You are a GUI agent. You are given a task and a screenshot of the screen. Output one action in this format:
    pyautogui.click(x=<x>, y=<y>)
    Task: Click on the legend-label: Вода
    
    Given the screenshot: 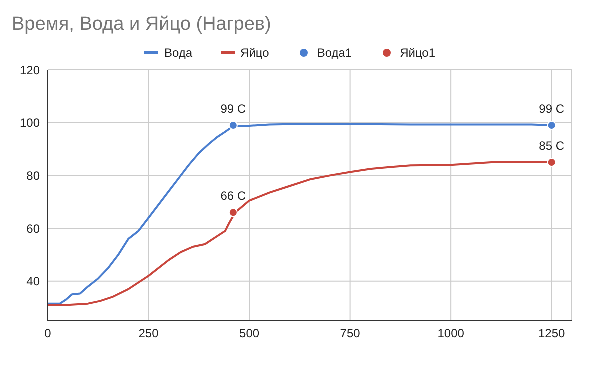 What is the action you would take?
    pyautogui.click(x=178, y=53)
    